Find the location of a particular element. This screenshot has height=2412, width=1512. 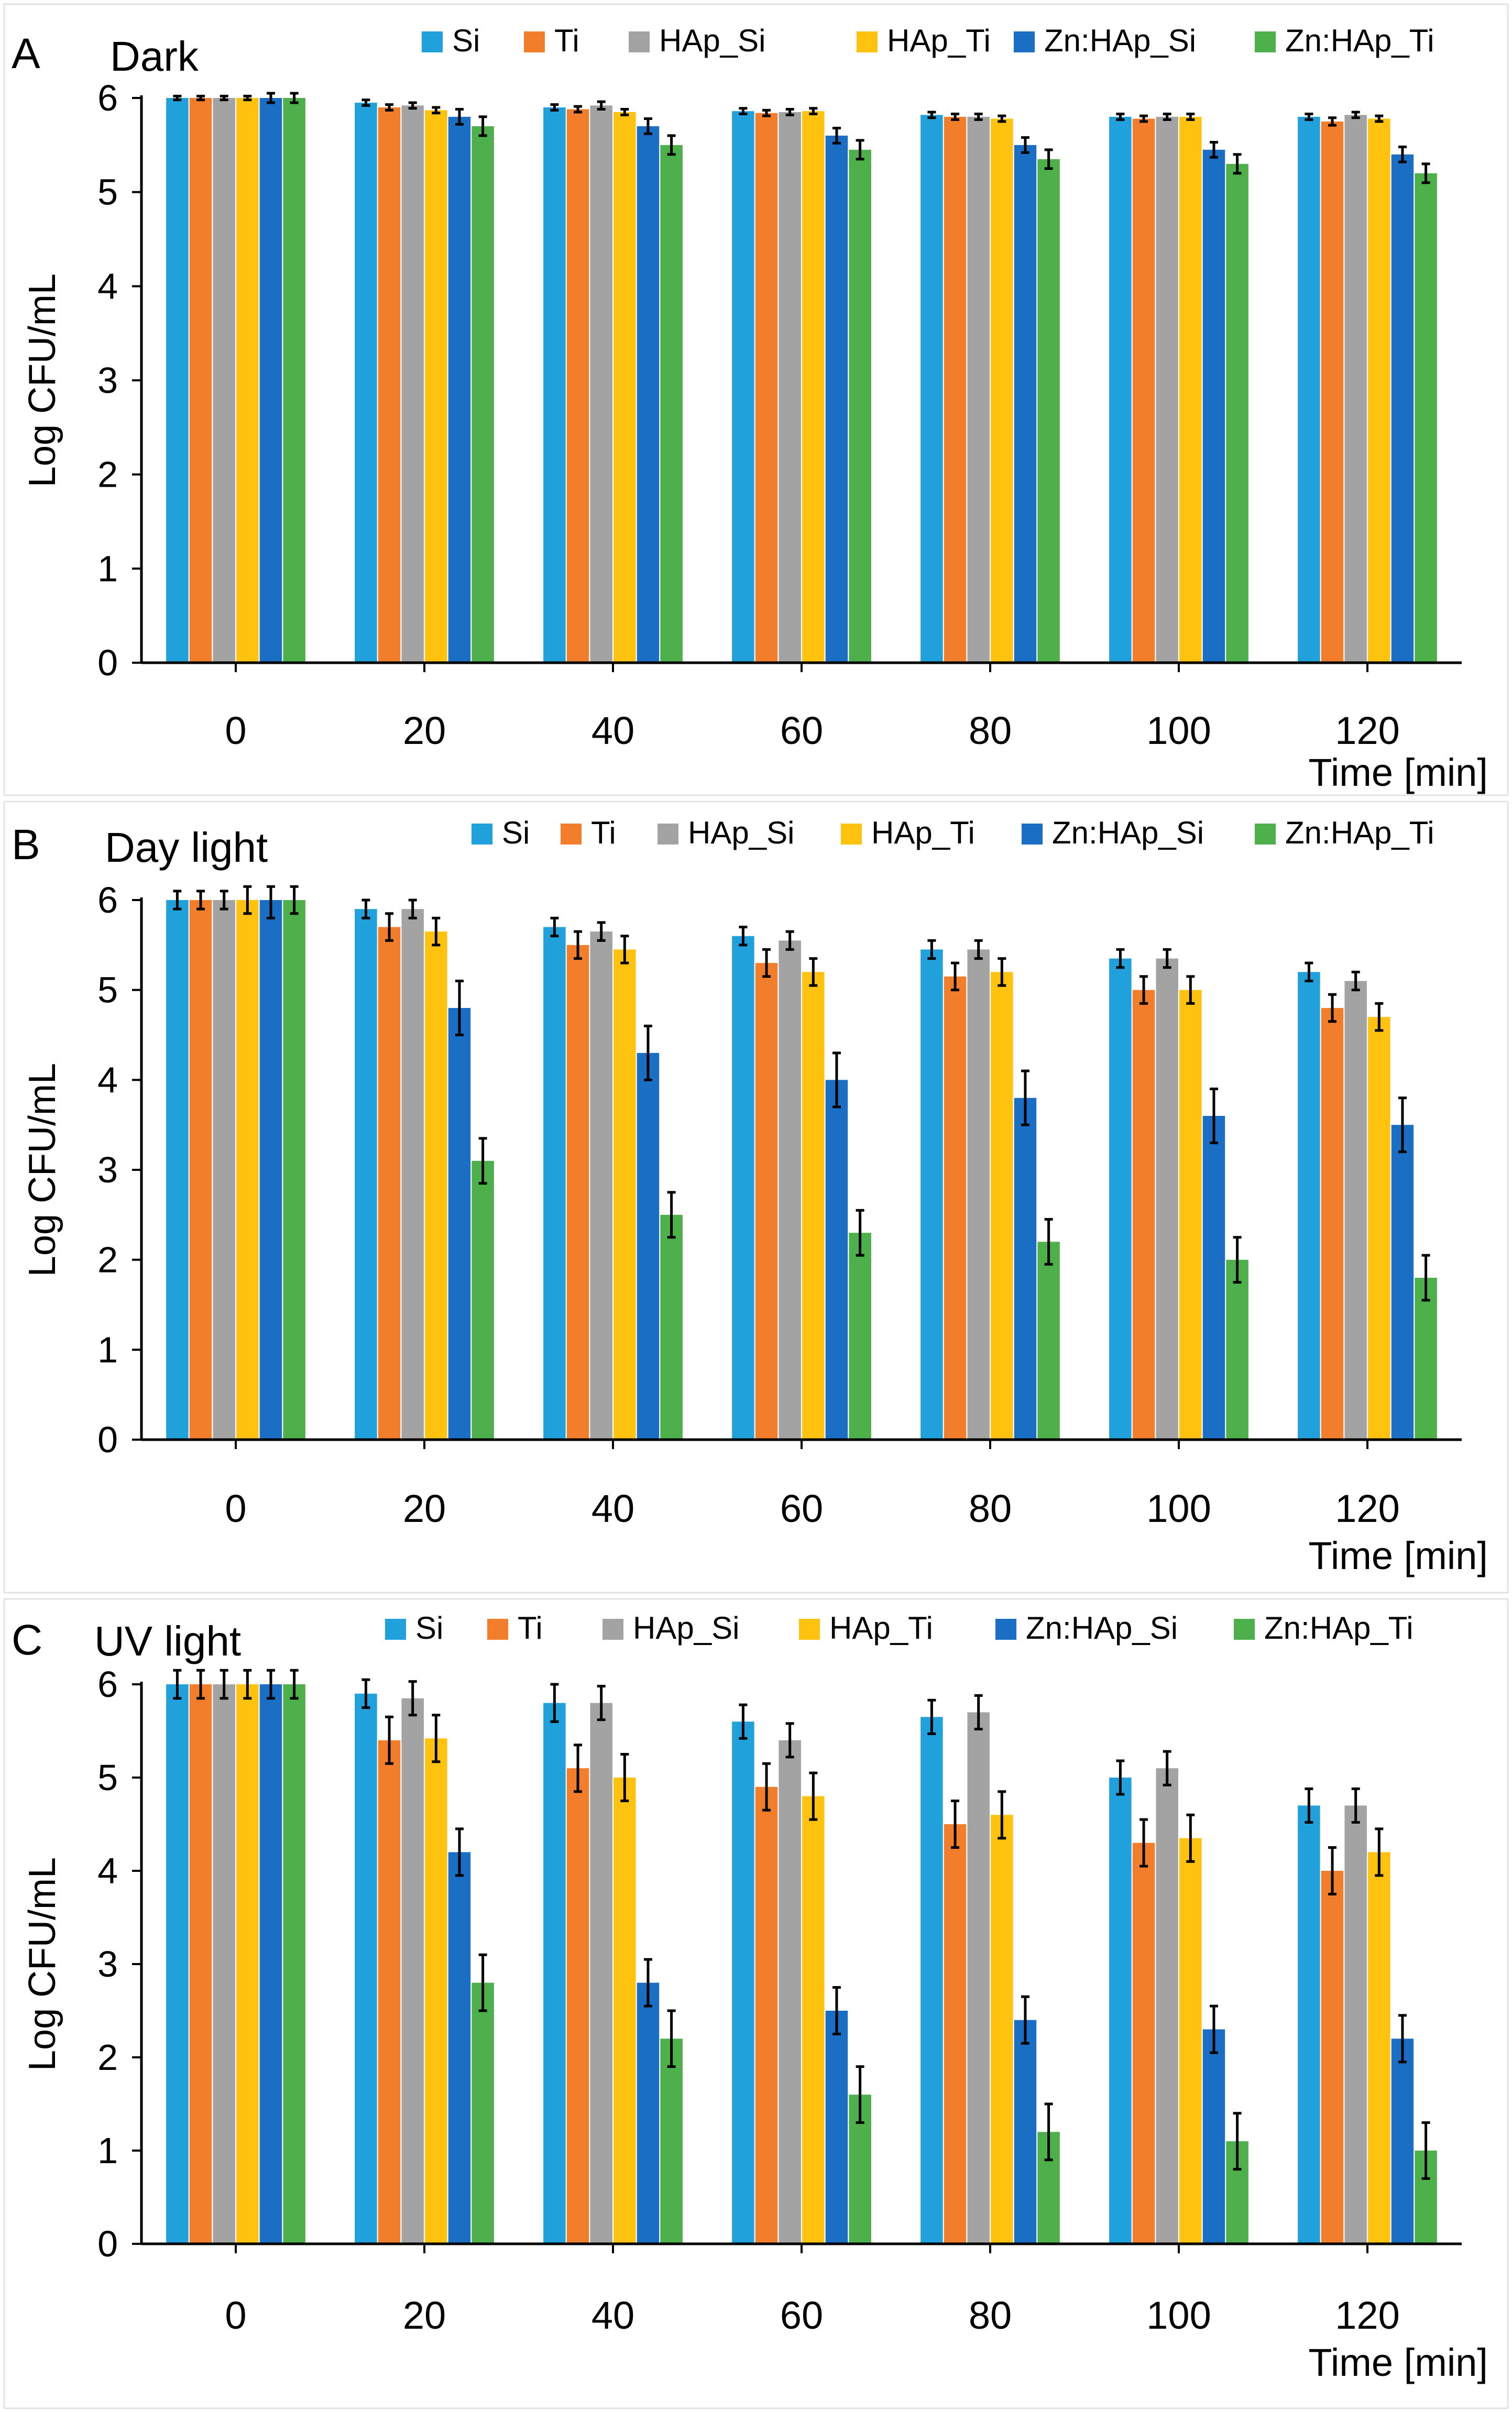

bar-ti-t80 is located at coordinates (956, 1208).